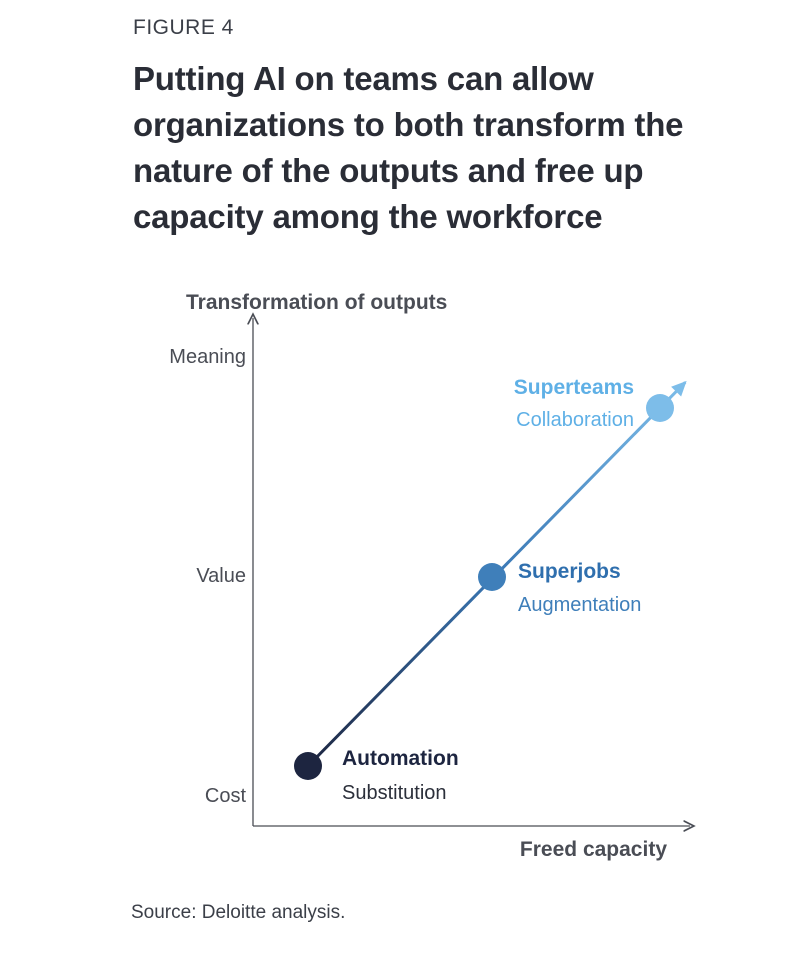 The image size is (794, 960). What do you see at coordinates (492, 577) in the screenshot?
I see `data-point-superjobs` at bounding box center [492, 577].